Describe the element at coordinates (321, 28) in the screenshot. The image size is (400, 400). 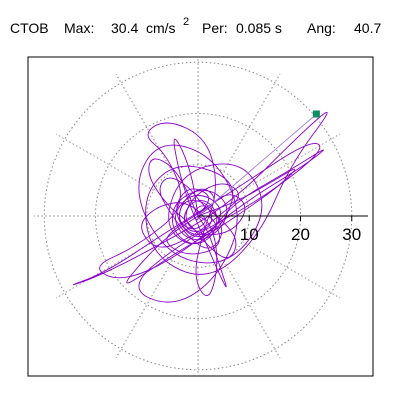
I see `angle-label: Ang:` at that location.